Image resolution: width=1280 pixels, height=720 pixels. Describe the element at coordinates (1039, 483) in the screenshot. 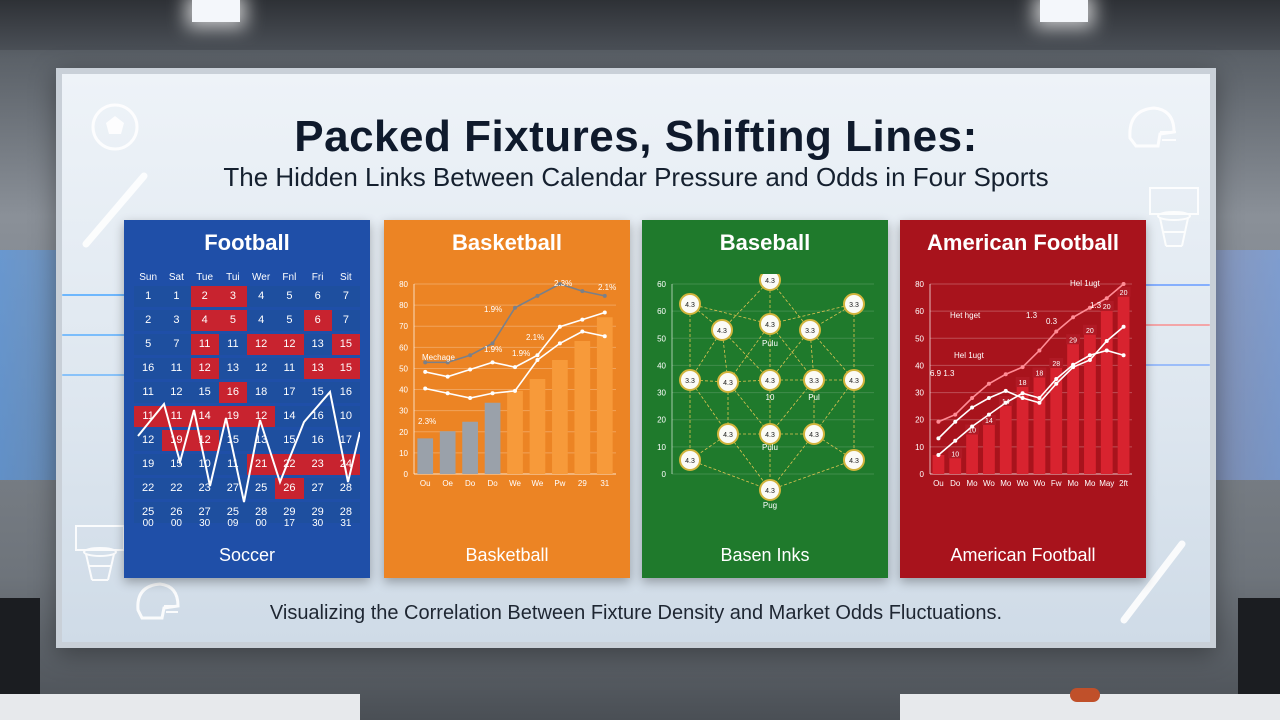

I see `x-tick-label: Wo` at that location.